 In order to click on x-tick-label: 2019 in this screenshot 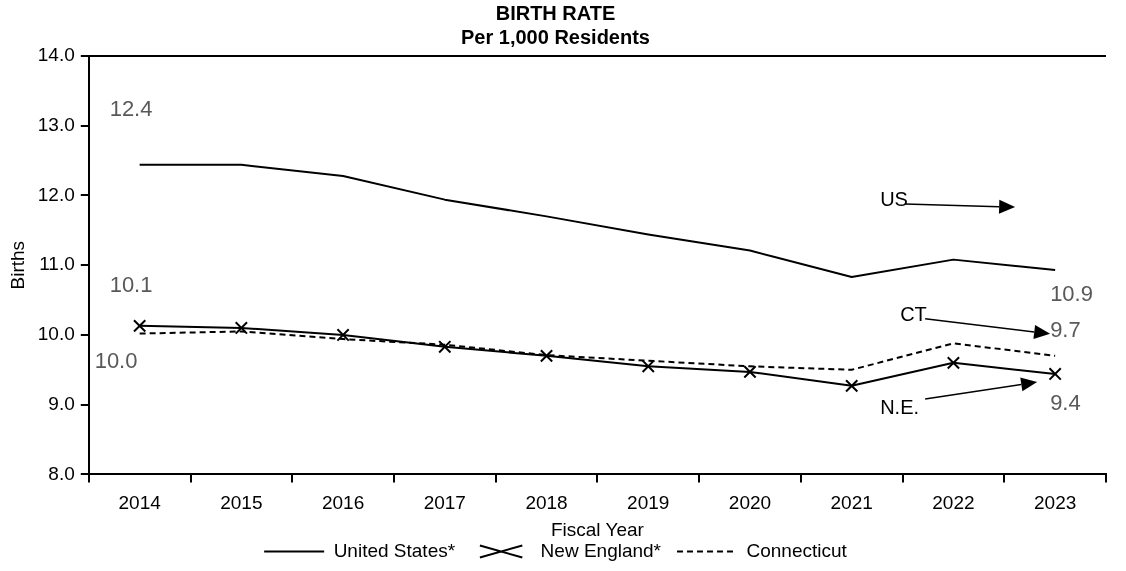, I will do `click(648, 503)`.